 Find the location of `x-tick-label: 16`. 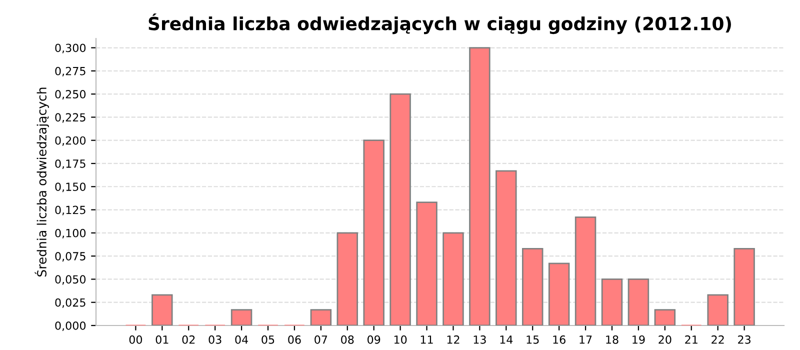

x-tick-label: 16 is located at coordinates (559, 339).